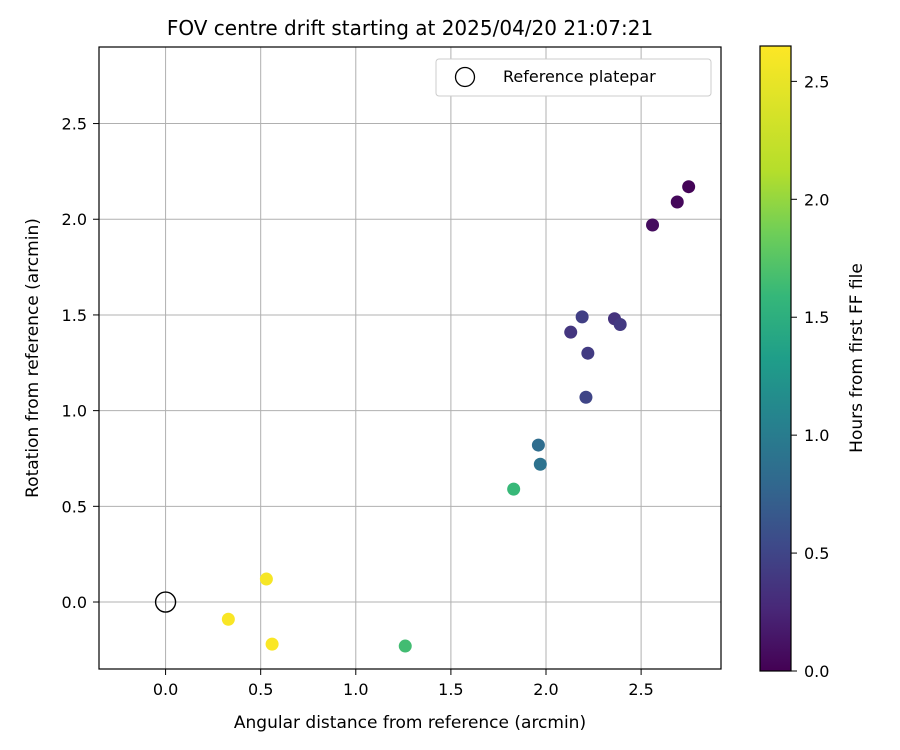  What do you see at coordinates (74, 506) in the screenshot?
I see `y-tick-label: 0.5` at bounding box center [74, 506].